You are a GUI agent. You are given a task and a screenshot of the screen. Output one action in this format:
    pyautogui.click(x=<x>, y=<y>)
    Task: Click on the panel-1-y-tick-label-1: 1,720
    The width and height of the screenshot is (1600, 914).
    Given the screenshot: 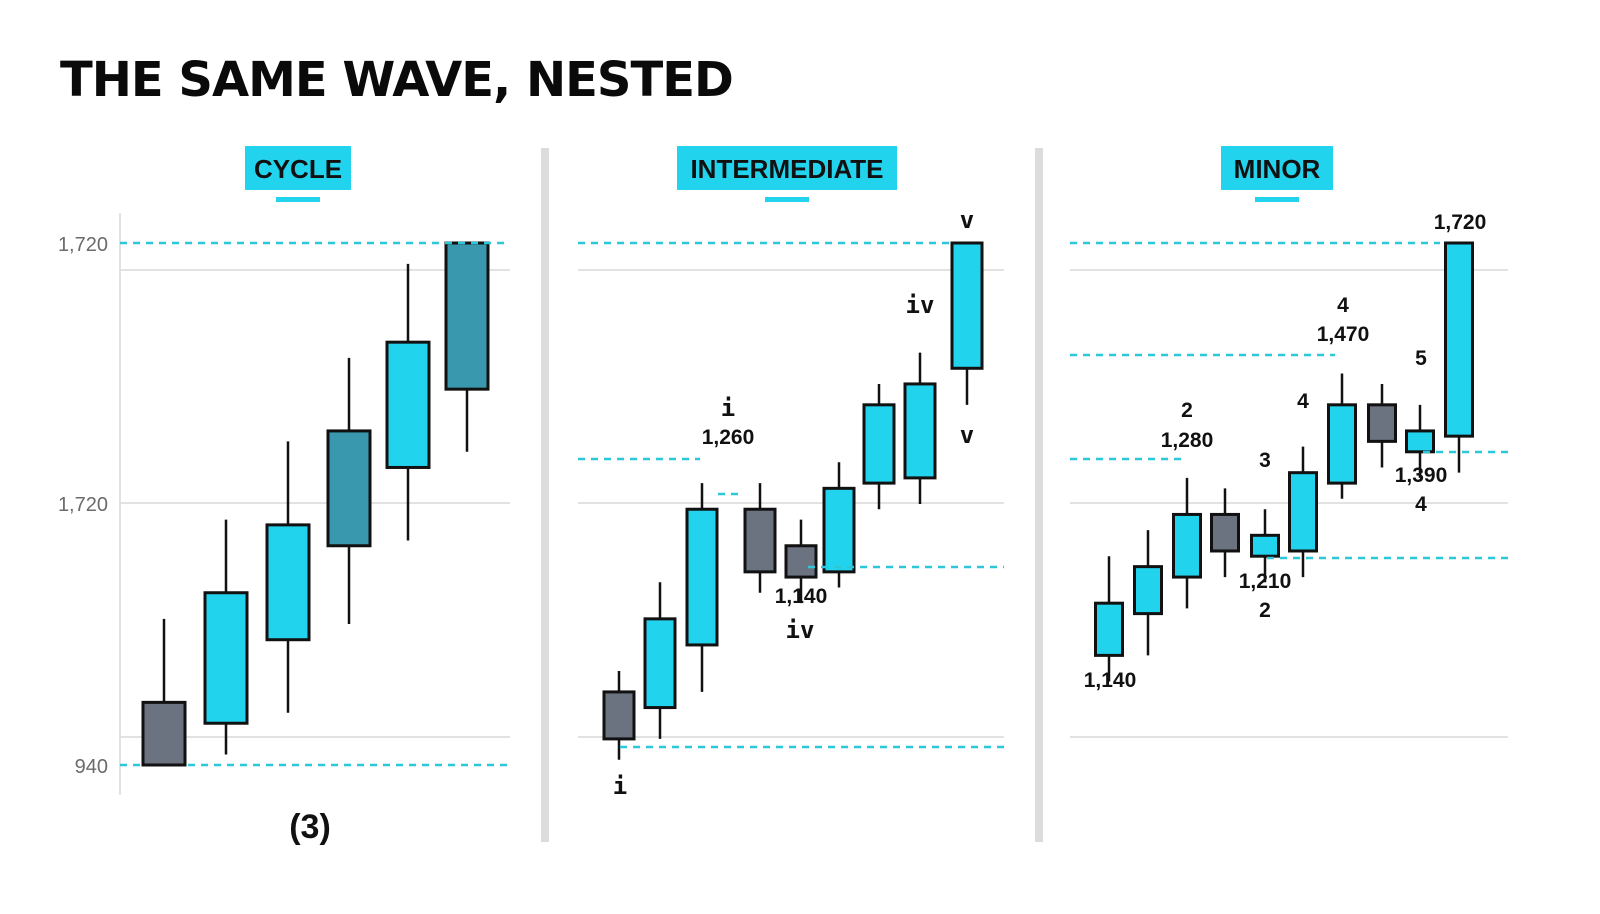 What is the action you would take?
    pyautogui.click(x=83, y=245)
    